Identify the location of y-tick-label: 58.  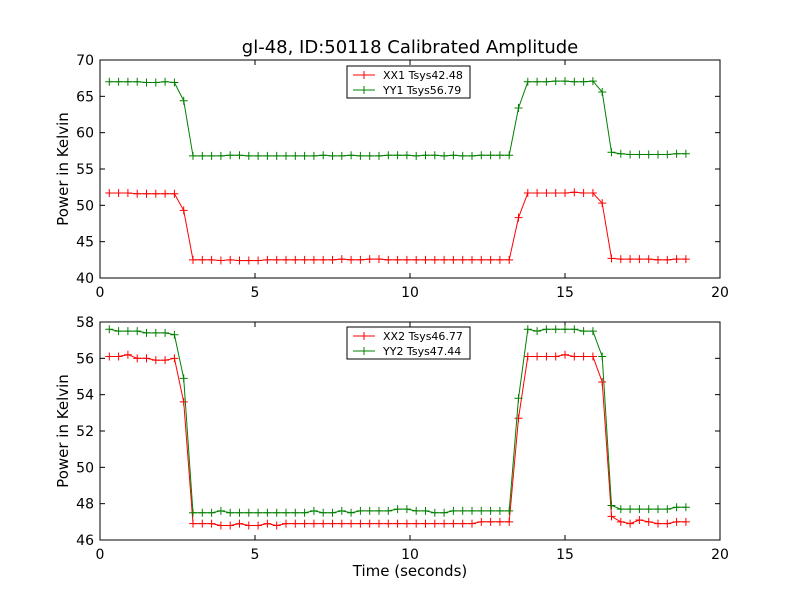
(85, 323).